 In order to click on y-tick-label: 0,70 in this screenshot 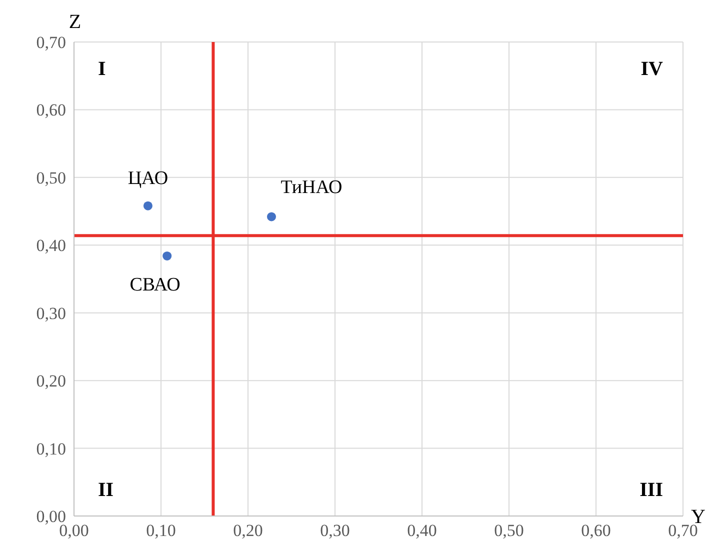, I will do `click(51, 42)`.